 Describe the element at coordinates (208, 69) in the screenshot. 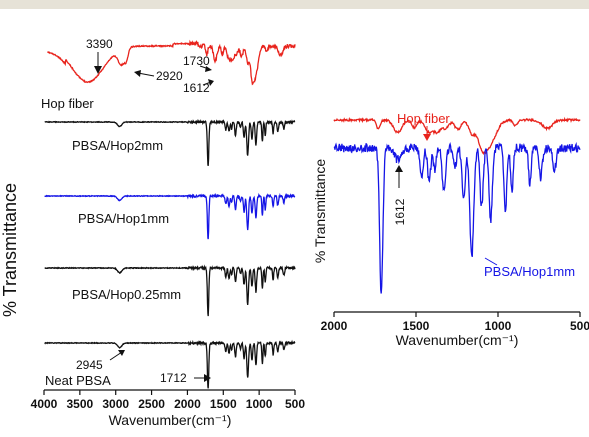

I see `arrow-1730-head` at that location.